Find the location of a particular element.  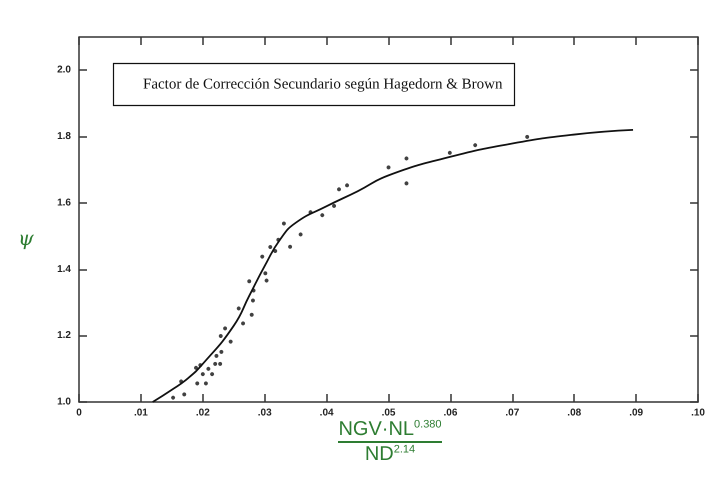

y-tick-label: 1.4 is located at coordinates (64, 269).